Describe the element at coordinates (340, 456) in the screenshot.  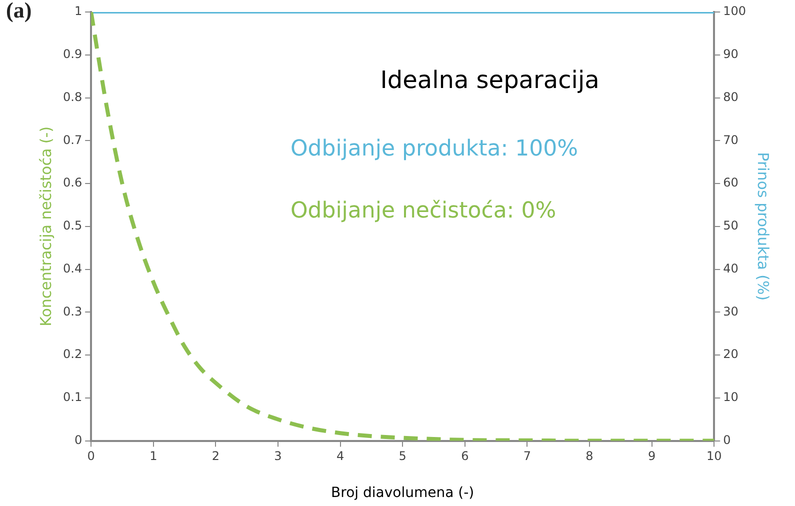
I see `x-tick-label: 4` at that location.